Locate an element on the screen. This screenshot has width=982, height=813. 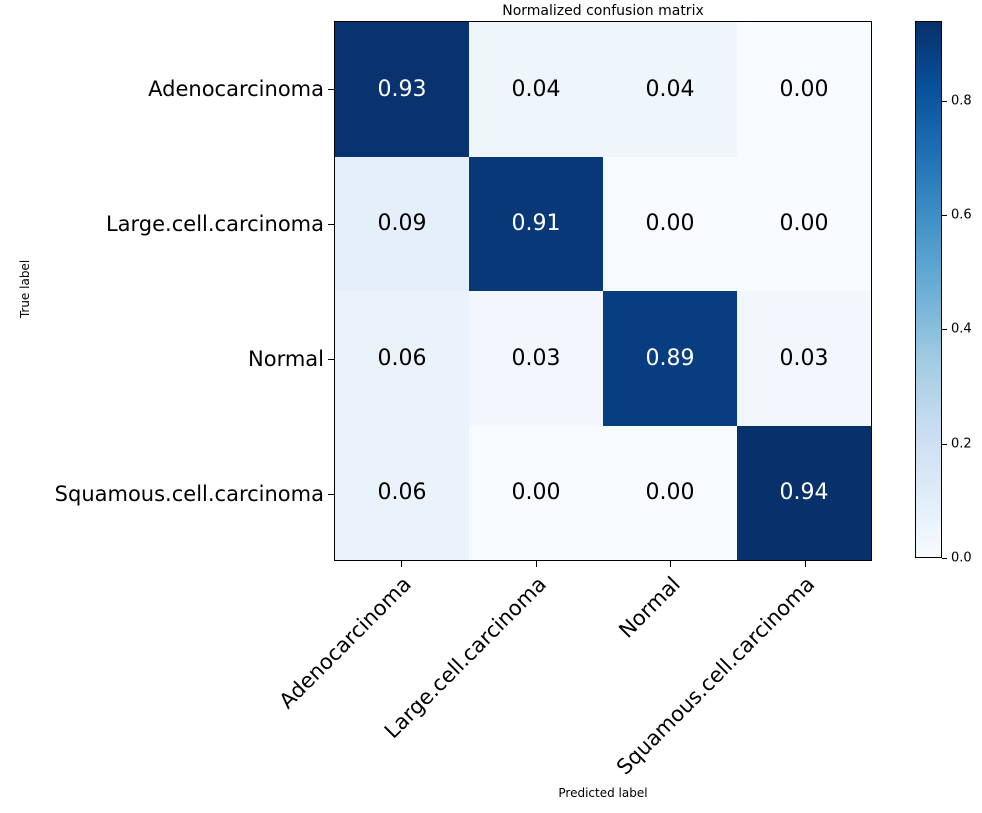
chart-title: Normalized confusion matrix is located at coordinates (603, 11).